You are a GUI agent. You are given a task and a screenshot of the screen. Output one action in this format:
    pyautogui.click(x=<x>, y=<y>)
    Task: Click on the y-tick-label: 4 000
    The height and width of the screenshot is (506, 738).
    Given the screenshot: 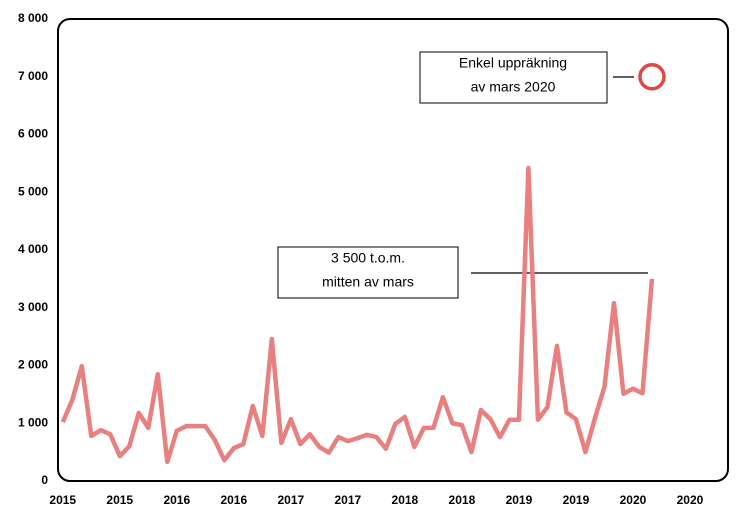 What is the action you would take?
    pyautogui.click(x=33, y=249)
    